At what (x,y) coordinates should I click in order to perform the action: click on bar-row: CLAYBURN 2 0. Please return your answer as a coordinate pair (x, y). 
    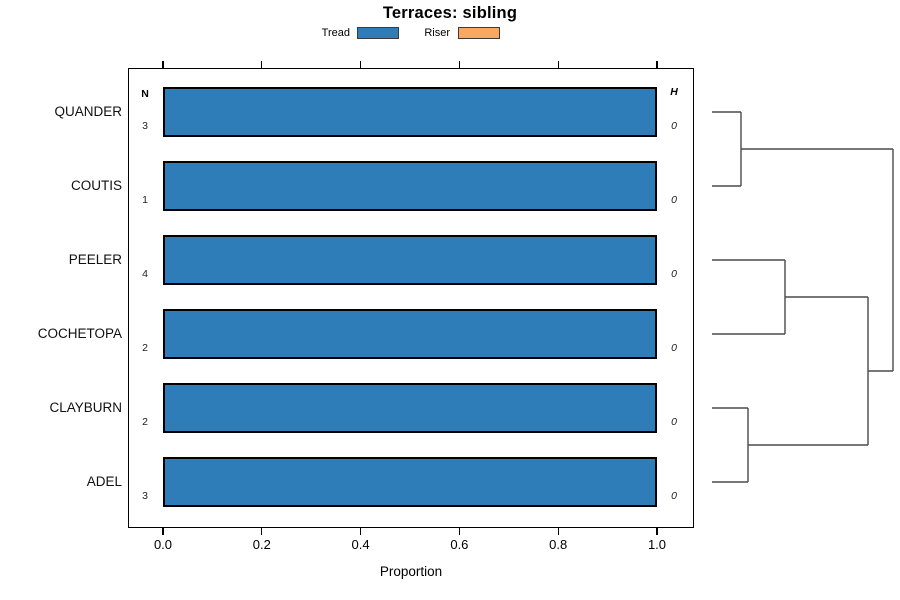
    Looking at the image, I should click on (450, 408).